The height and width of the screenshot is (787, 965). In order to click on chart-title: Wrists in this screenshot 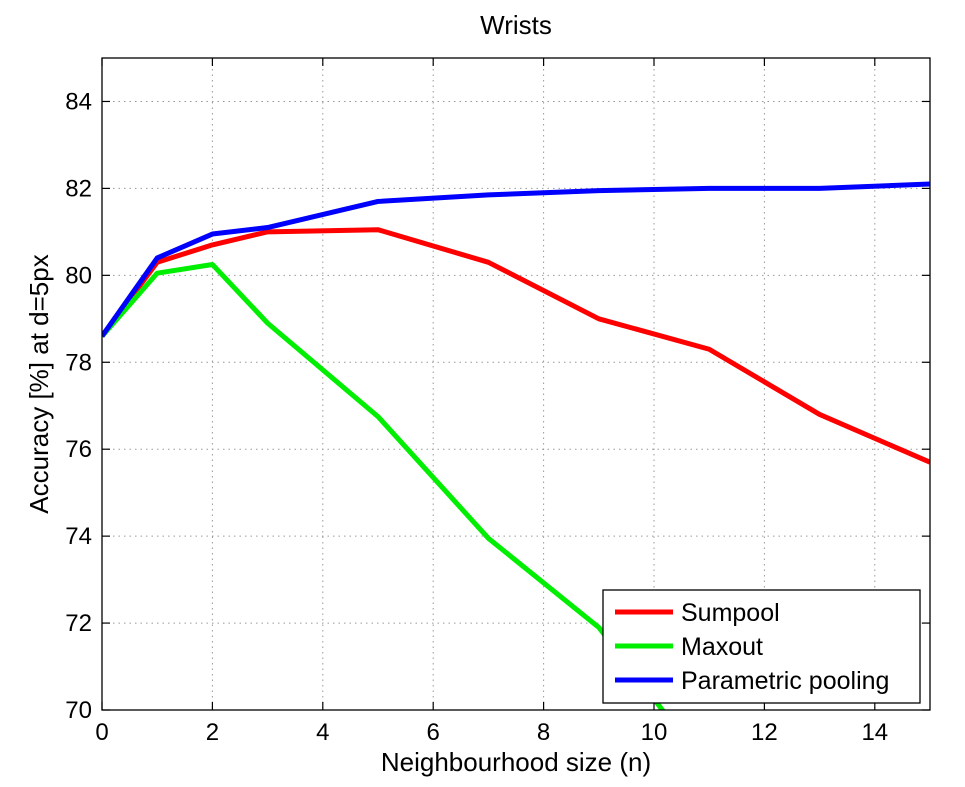, I will do `click(516, 25)`.